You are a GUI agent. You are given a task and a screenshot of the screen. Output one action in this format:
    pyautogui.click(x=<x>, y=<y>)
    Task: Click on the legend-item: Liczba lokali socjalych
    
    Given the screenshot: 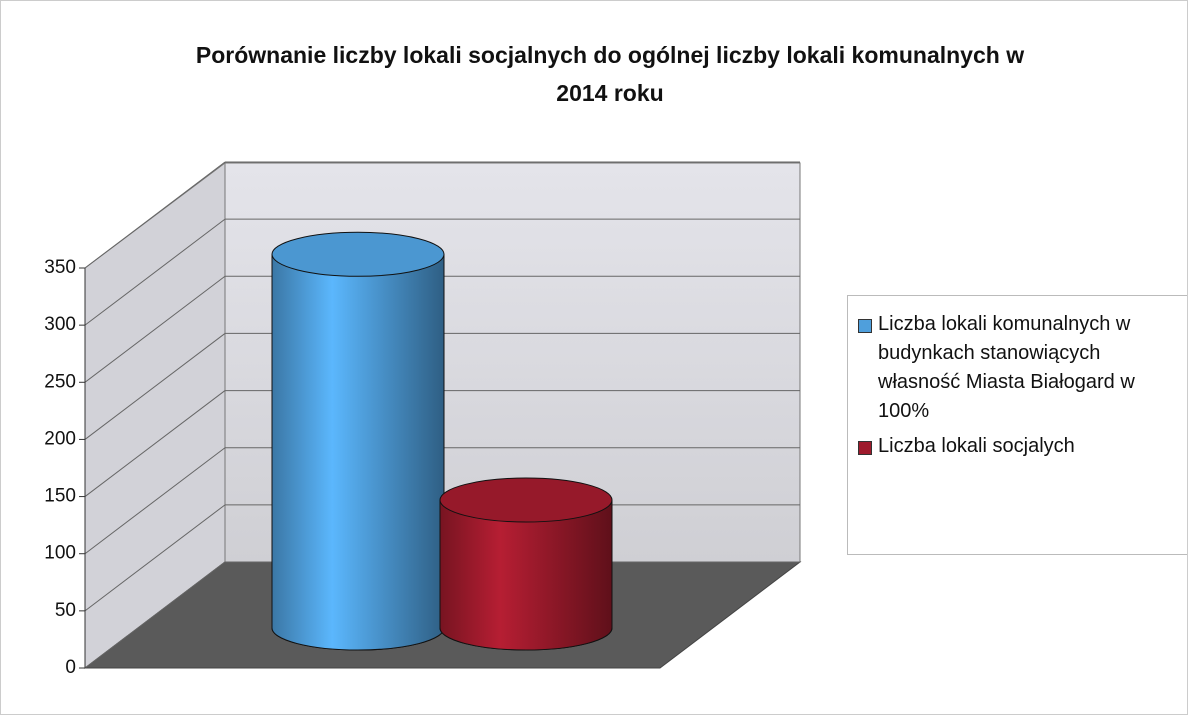 What is the action you would take?
    pyautogui.click(x=1022, y=446)
    